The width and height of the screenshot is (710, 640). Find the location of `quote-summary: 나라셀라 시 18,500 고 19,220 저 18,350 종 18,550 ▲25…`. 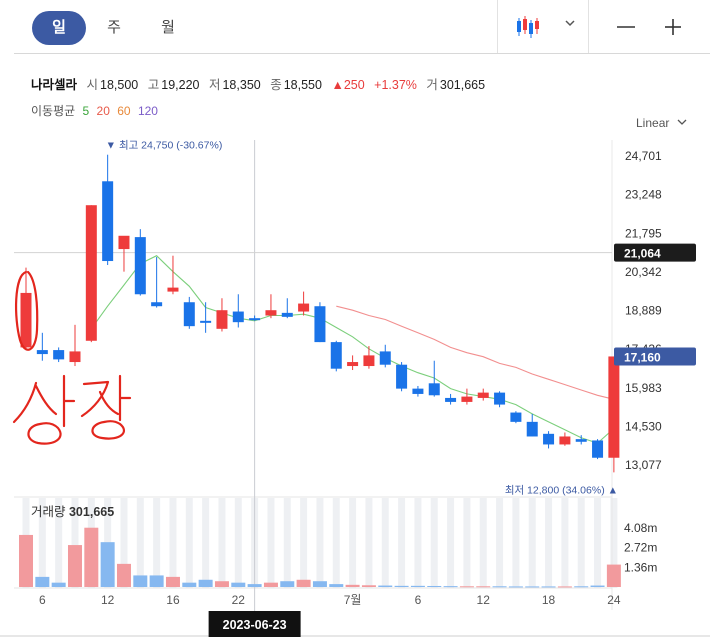

quote-summary: 나라셀라 시 18,500 고 19,220 저 18,350 종 18,550 ▲25… is located at coordinates (261, 83).